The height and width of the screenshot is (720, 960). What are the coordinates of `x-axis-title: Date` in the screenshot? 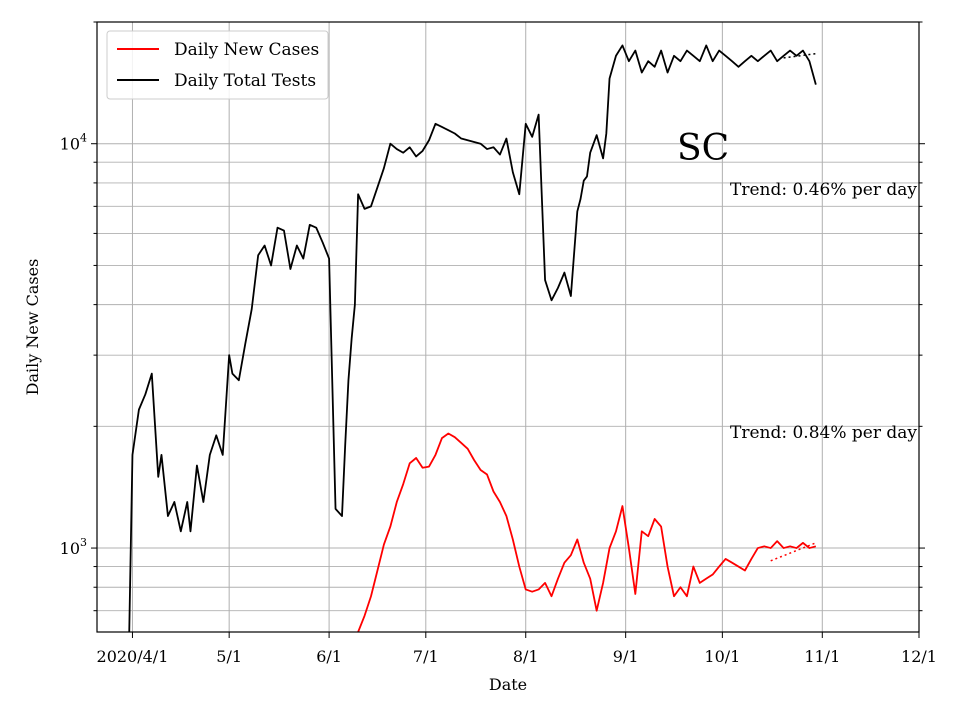 It's located at (508, 684).